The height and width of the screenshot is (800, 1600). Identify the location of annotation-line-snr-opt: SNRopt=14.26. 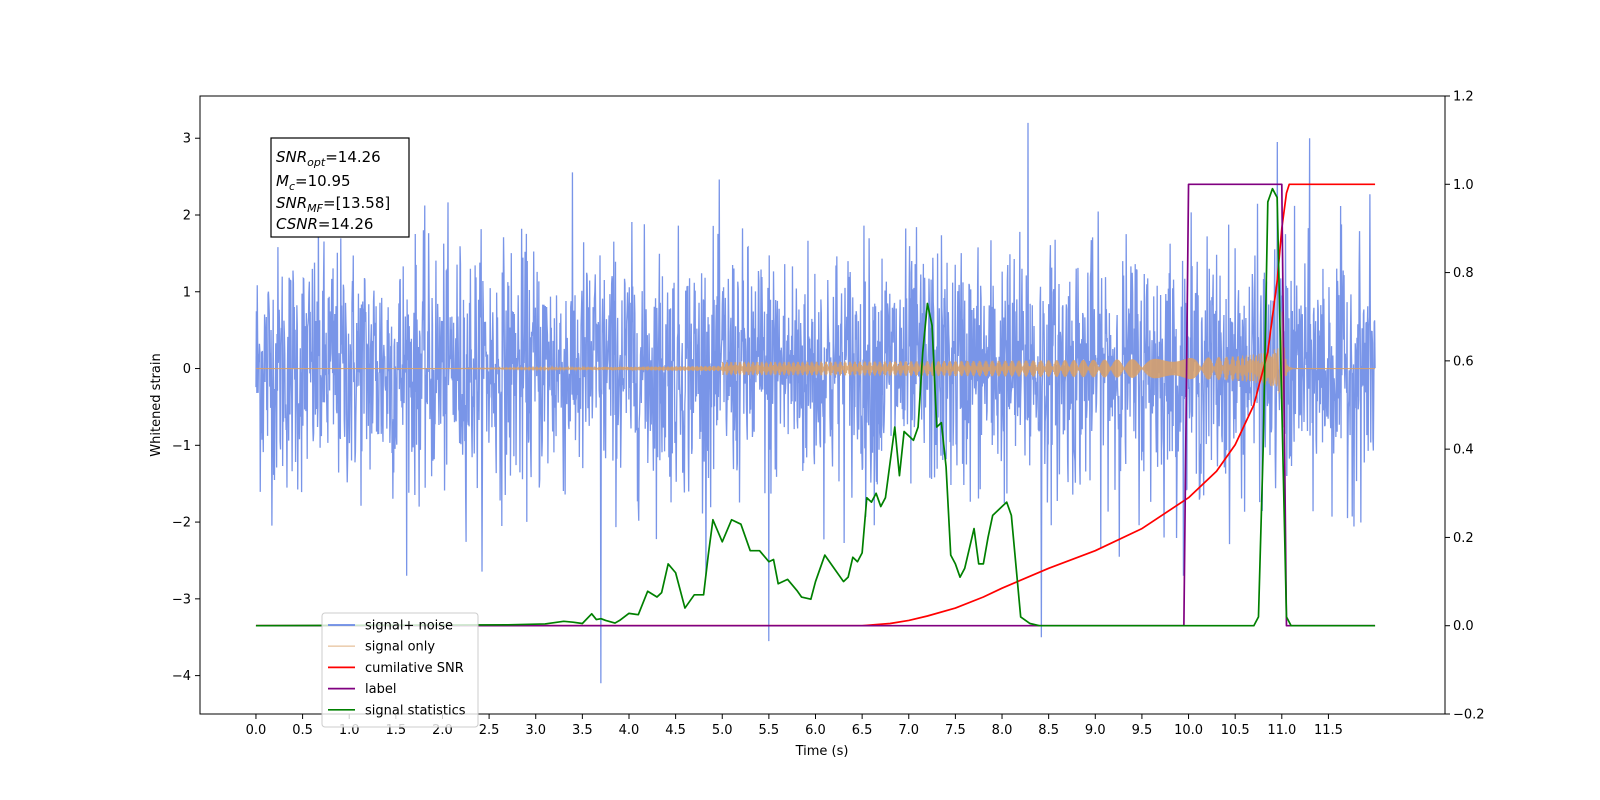
(328, 158).